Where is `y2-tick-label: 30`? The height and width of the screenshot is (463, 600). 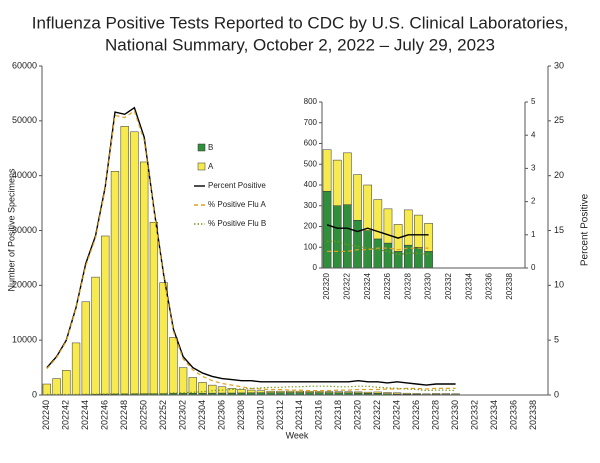 y2-tick-label: 30 is located at coordinates (559, 65).